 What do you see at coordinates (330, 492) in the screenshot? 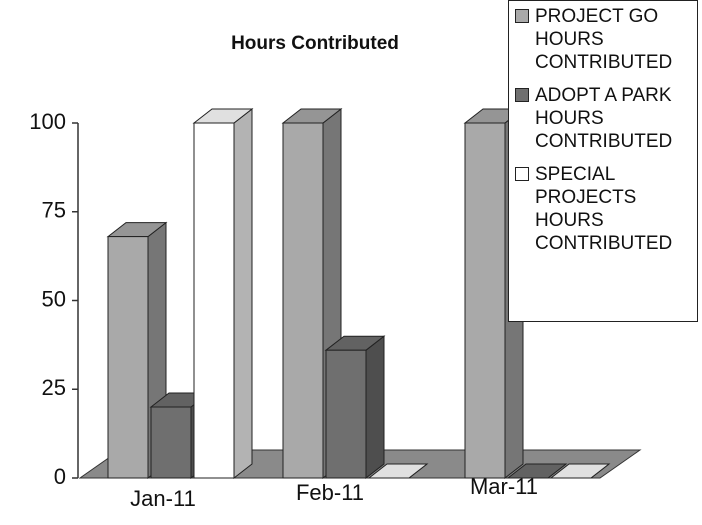
I see `x-tick-label: Feb-11` at bounding box center [330, 492].